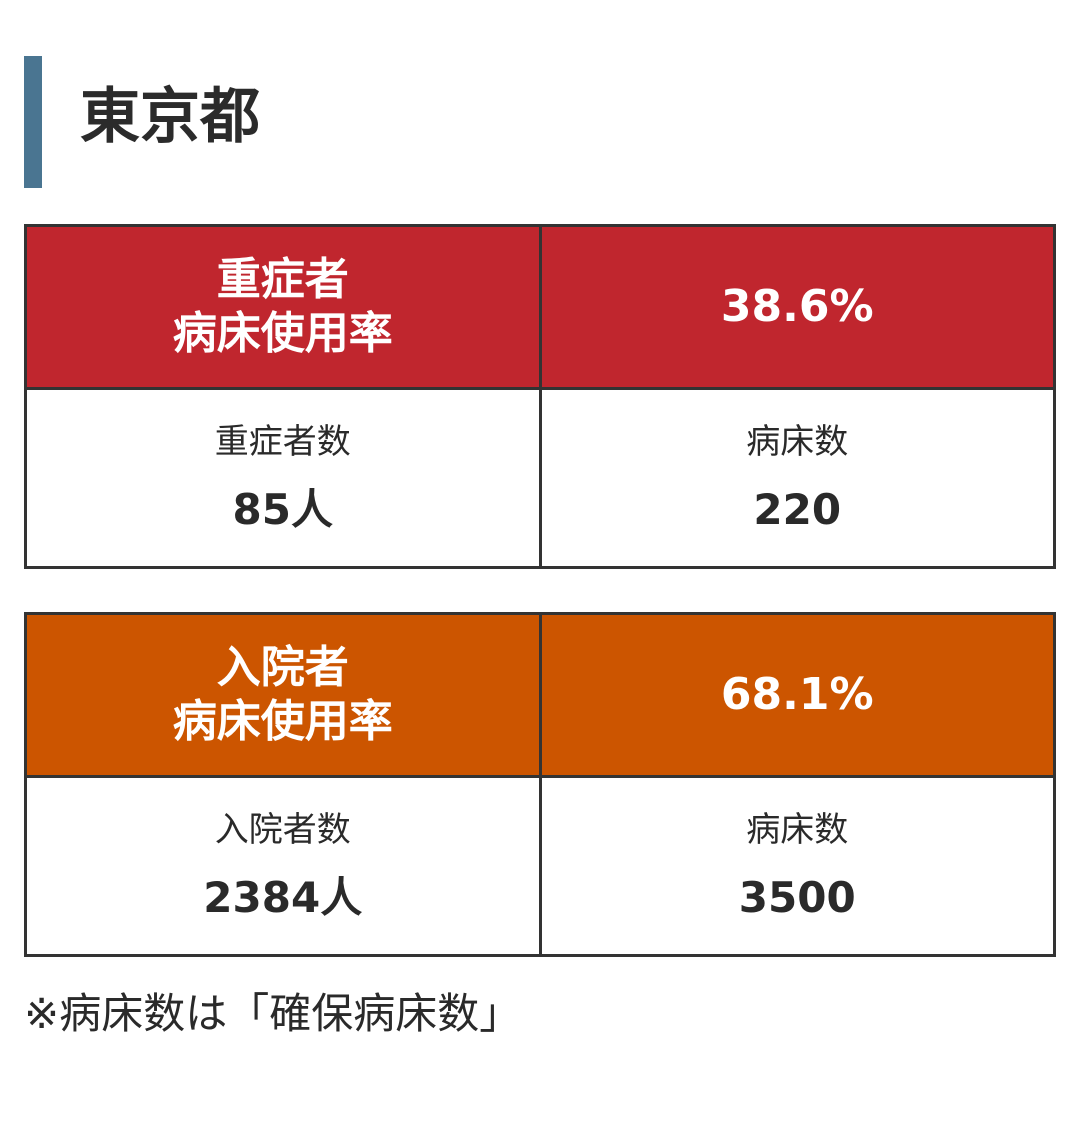 This screenshot has width=1071, height=1133. I want to click on severe-rate-label: 重症者 病床使用率, so click(283, 307).